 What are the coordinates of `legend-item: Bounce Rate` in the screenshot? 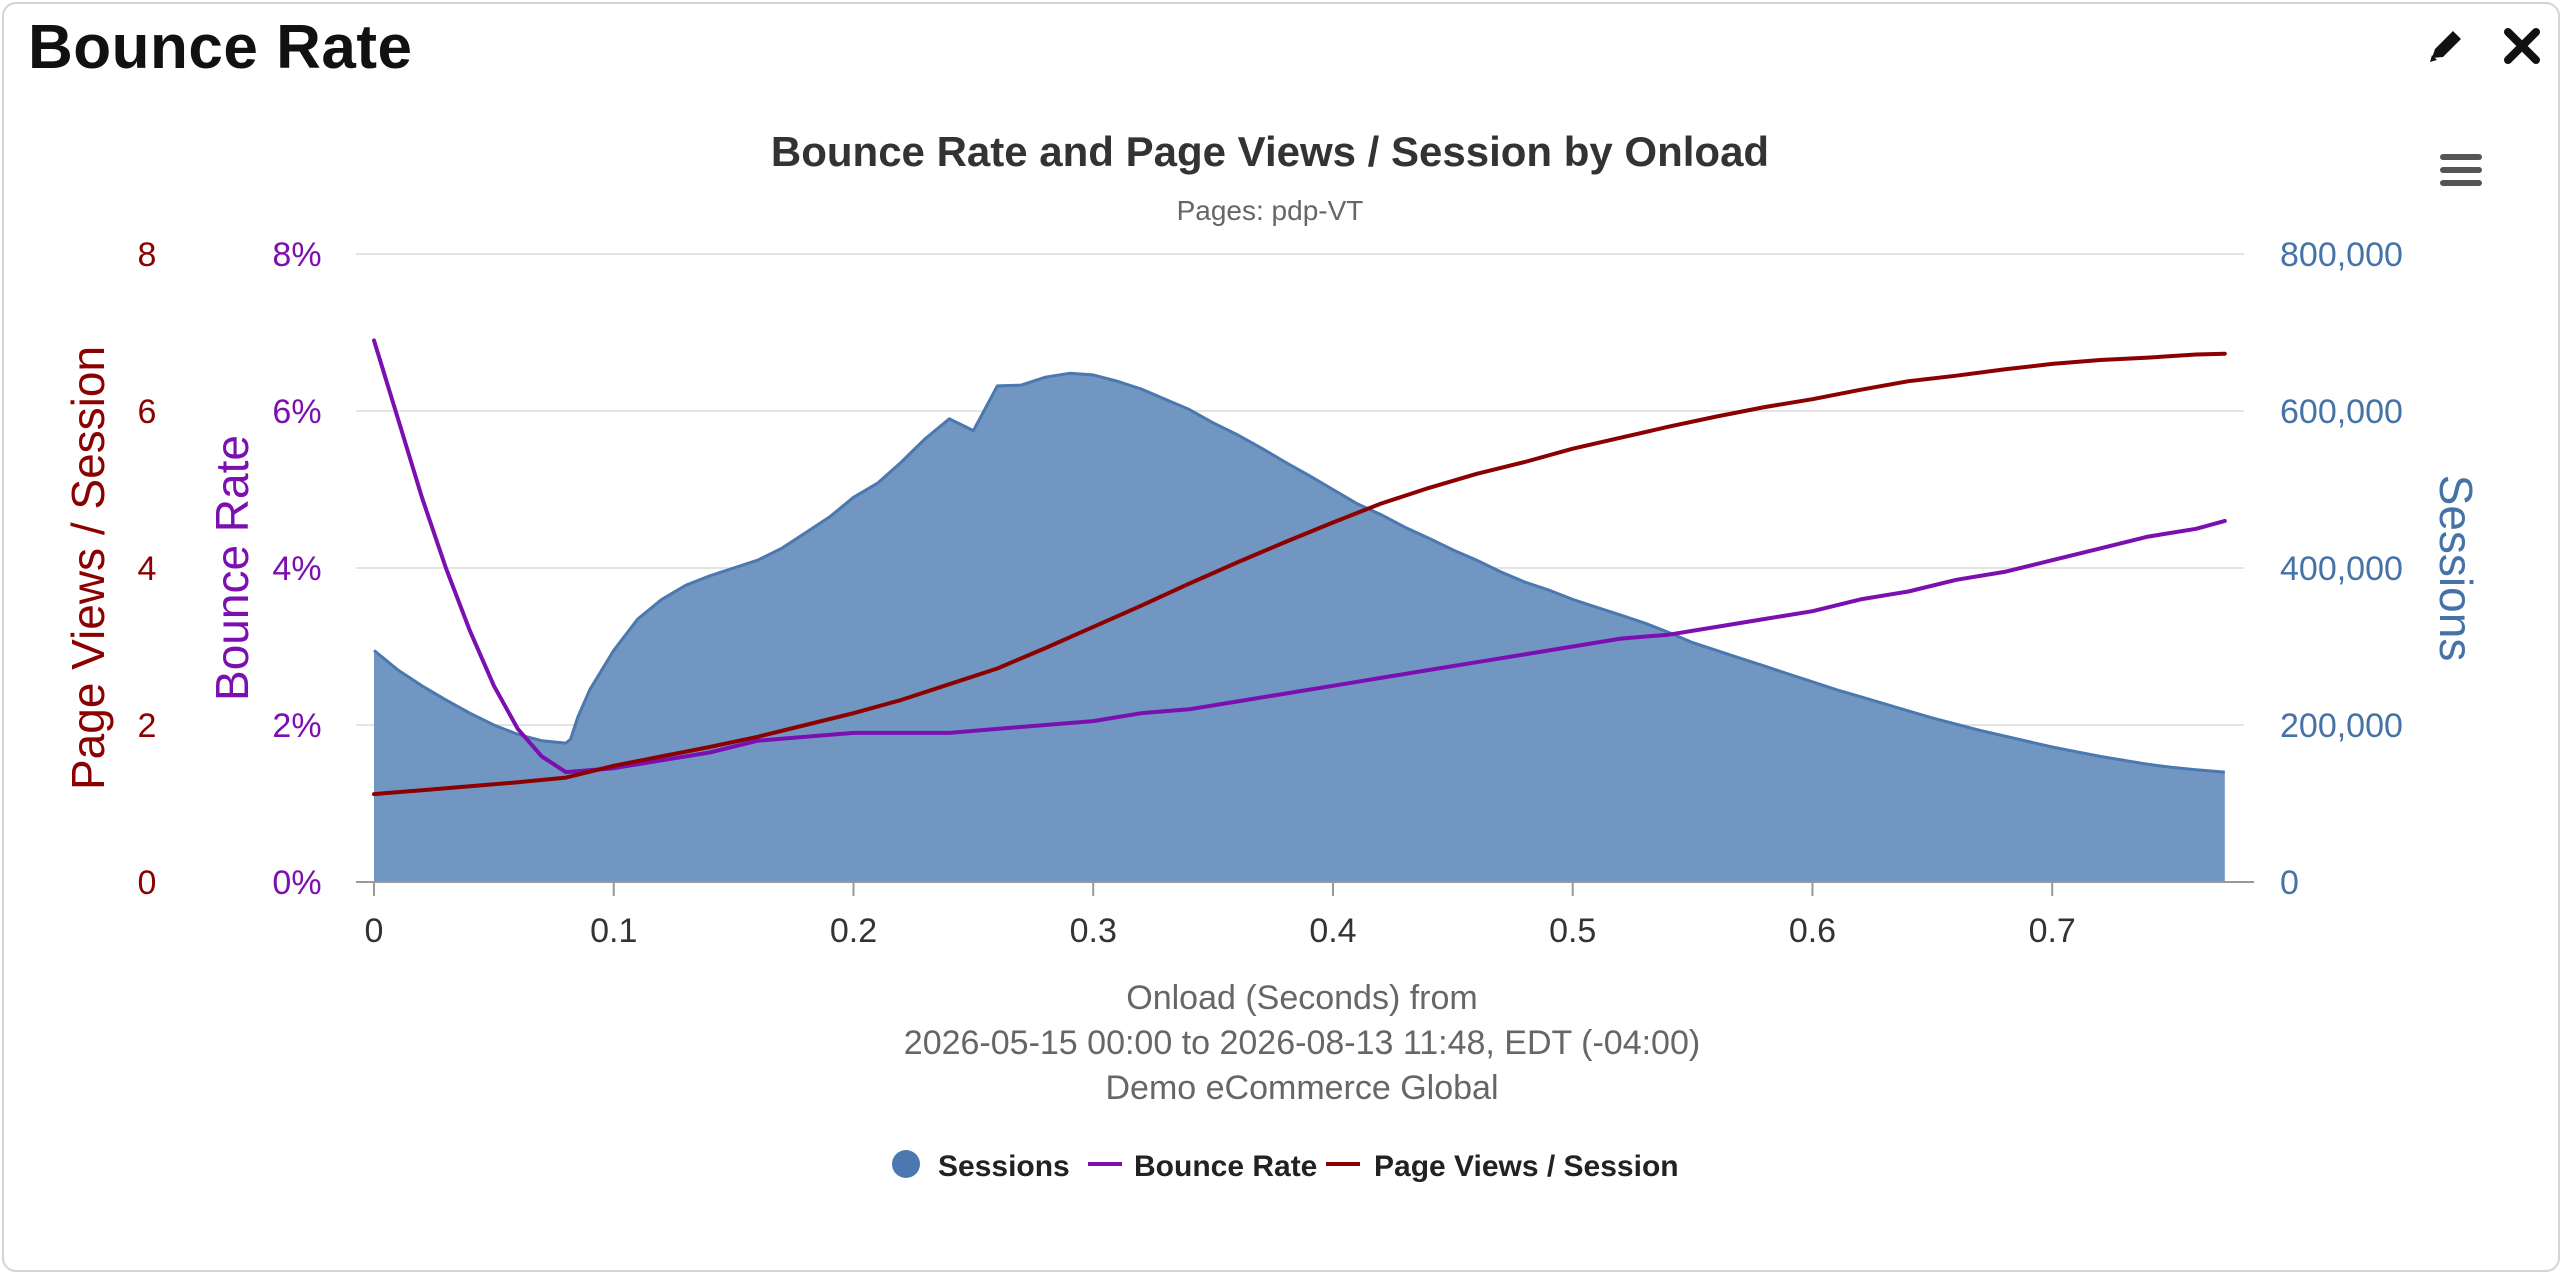 It's located at (1202, 1166).